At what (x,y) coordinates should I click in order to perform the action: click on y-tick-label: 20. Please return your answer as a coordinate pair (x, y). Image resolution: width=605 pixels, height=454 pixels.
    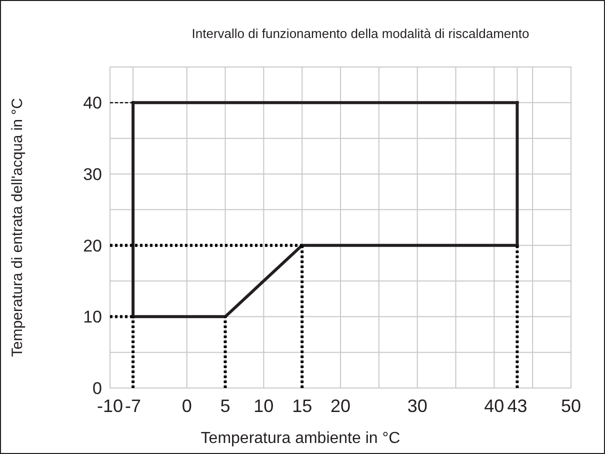
    Looking at the image, I should click on (92, 246).